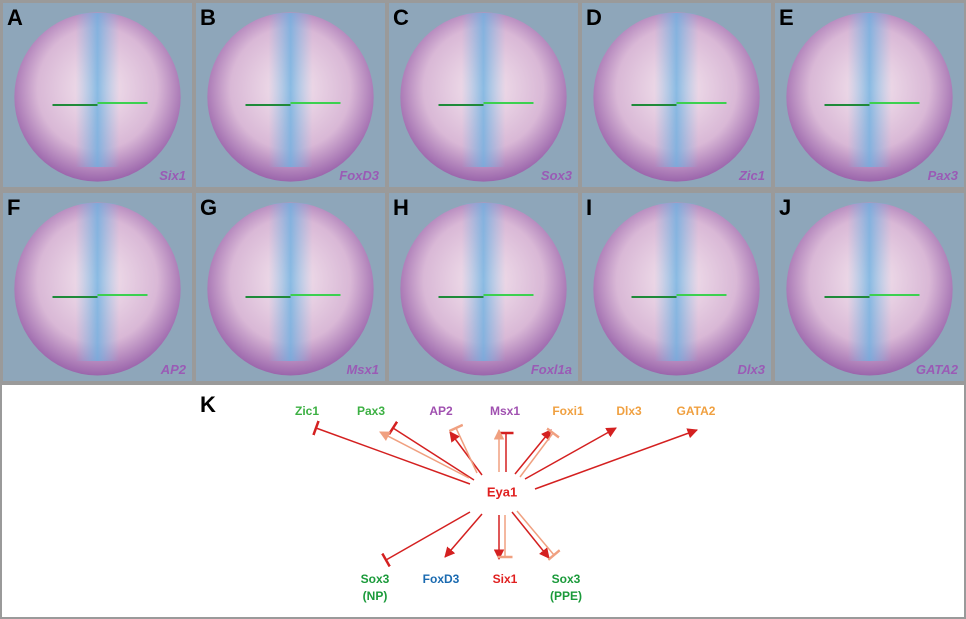  I want to click on target-node: GATA2, so click(696, 411).